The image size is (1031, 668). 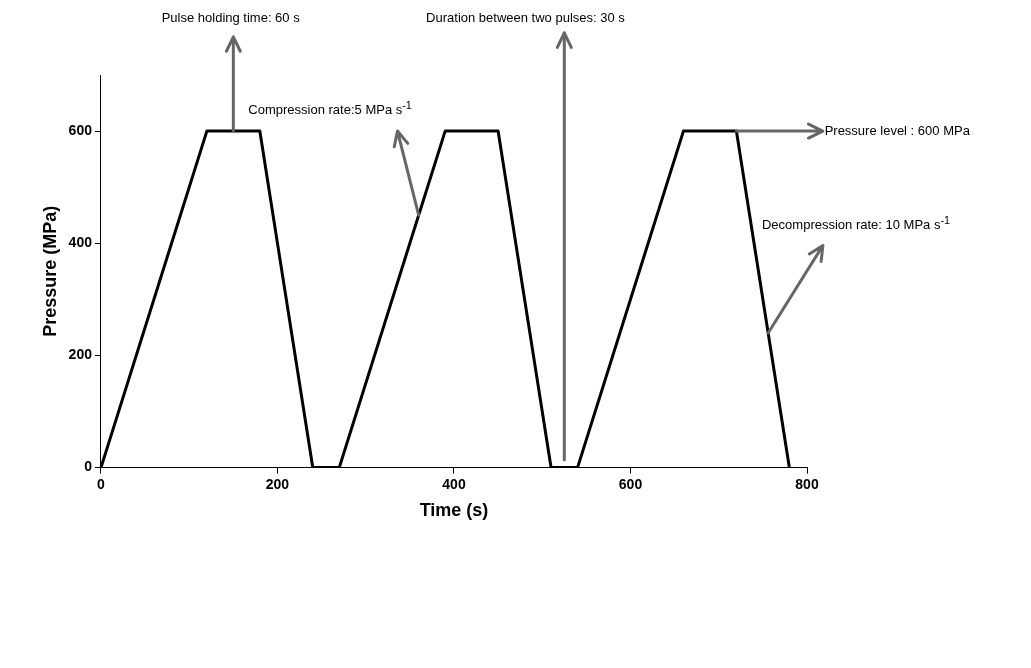 I want to click on y-tick-label: 400, so click(x=80, y=242).